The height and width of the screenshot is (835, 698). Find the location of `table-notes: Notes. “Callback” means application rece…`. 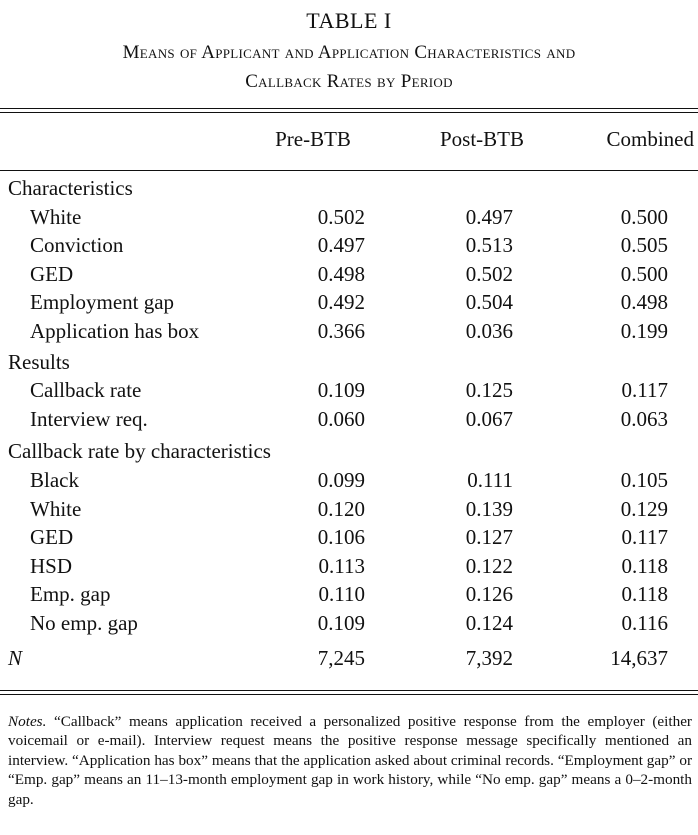

table-notes: Notes. “Callback” means application rece… is located at coordinates (350, 760).